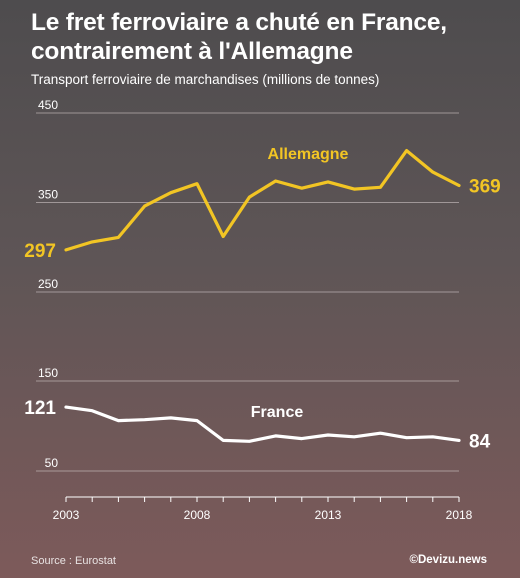 The width and height of the screenshot is (520, 578). I want to click on x-tick-label-2008: 2008, so click(197, 515).